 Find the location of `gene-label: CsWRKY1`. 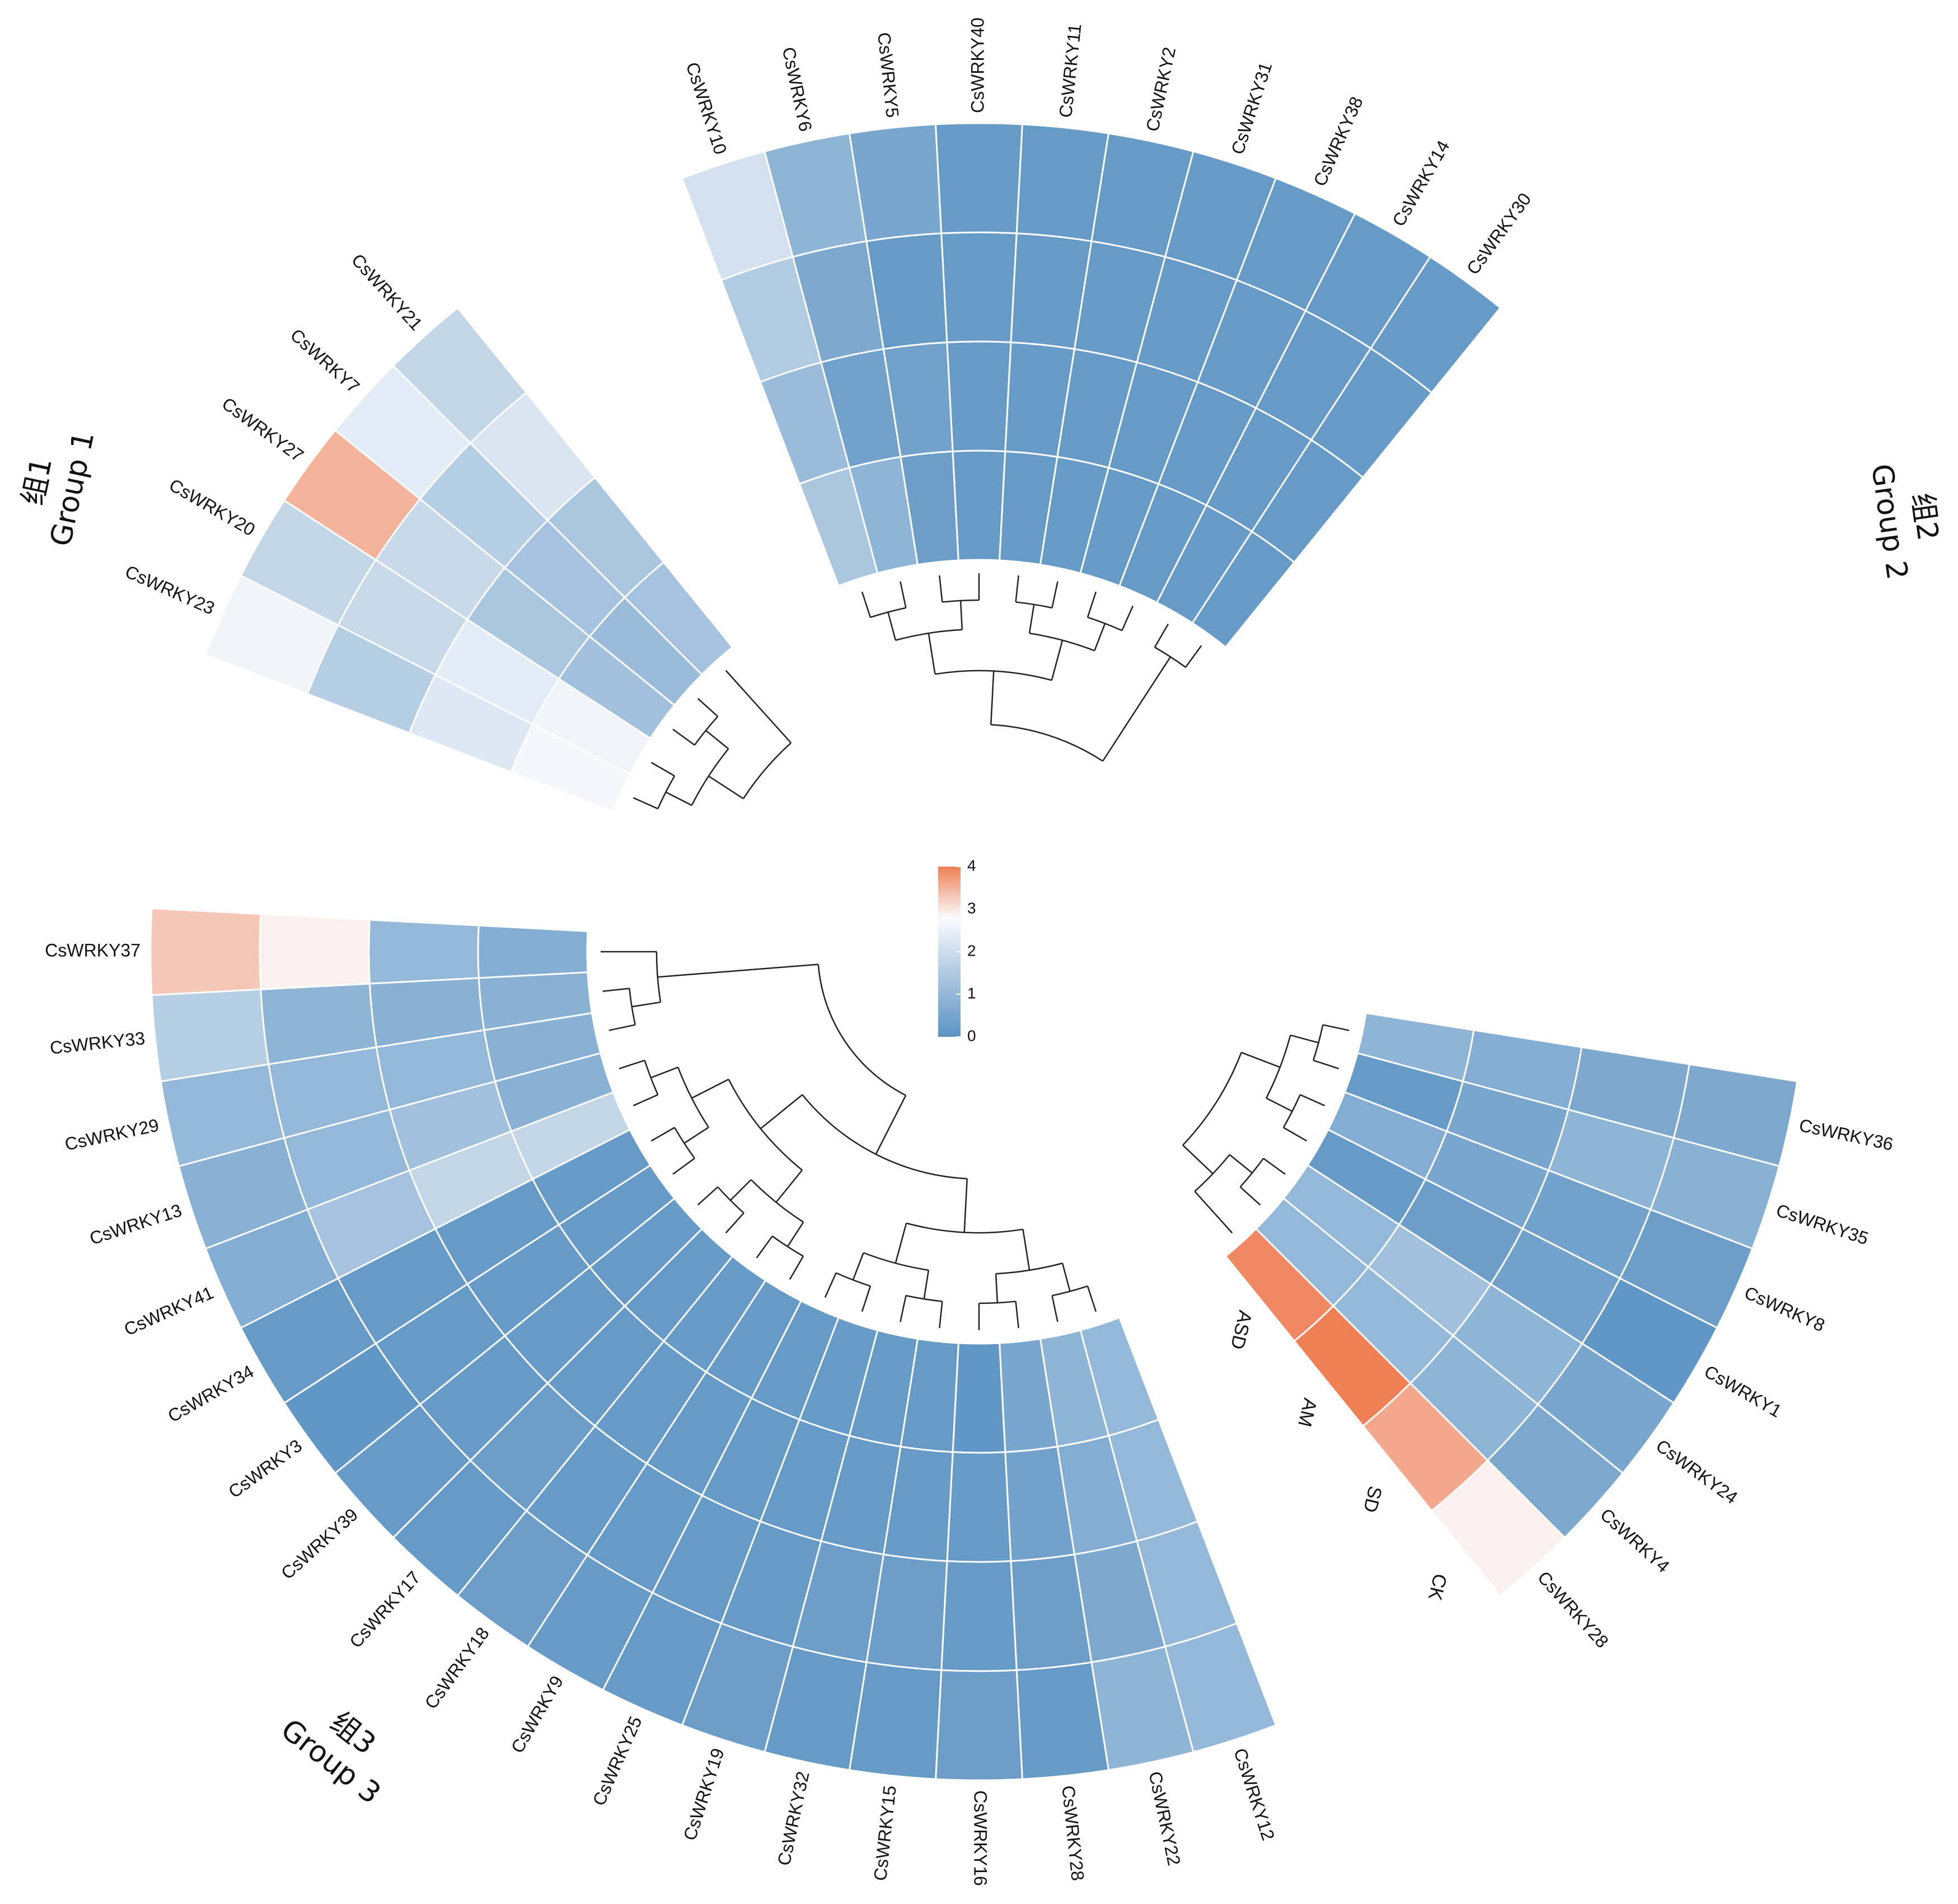

gene-label: CsWRKY1 is located at coordinates (1743, 1391).